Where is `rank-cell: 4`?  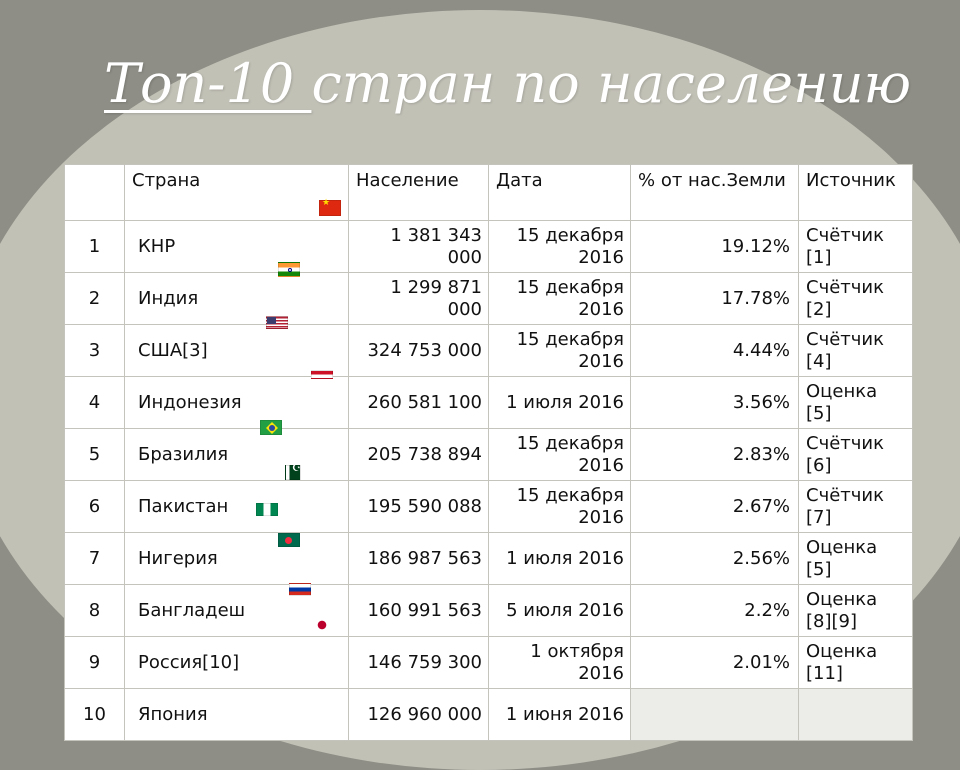 rank-cell: 4 is located at coordinates (94, 402).